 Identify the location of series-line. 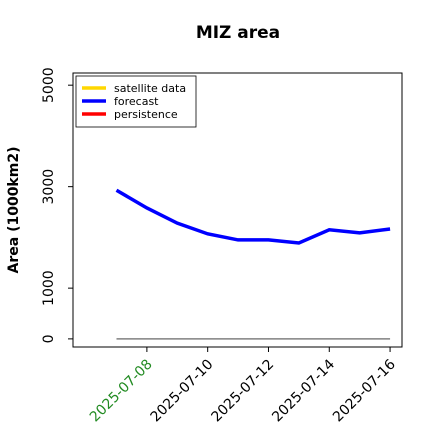
(253, 216).